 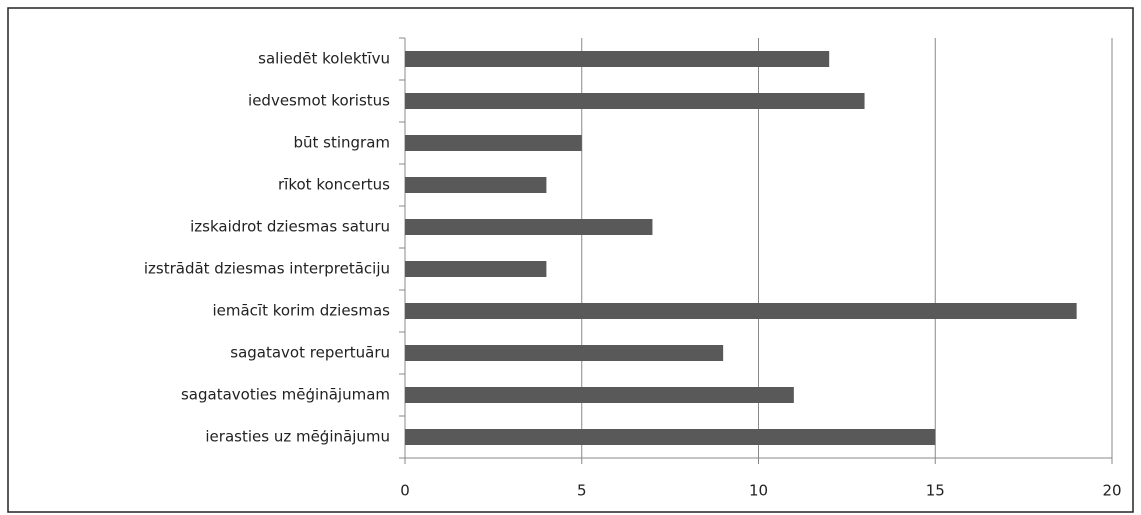 What do you see at coordinates (1111, 491) in the screenshot?
I see `x-tick-label: 20` at bounding box center [1111, 491].